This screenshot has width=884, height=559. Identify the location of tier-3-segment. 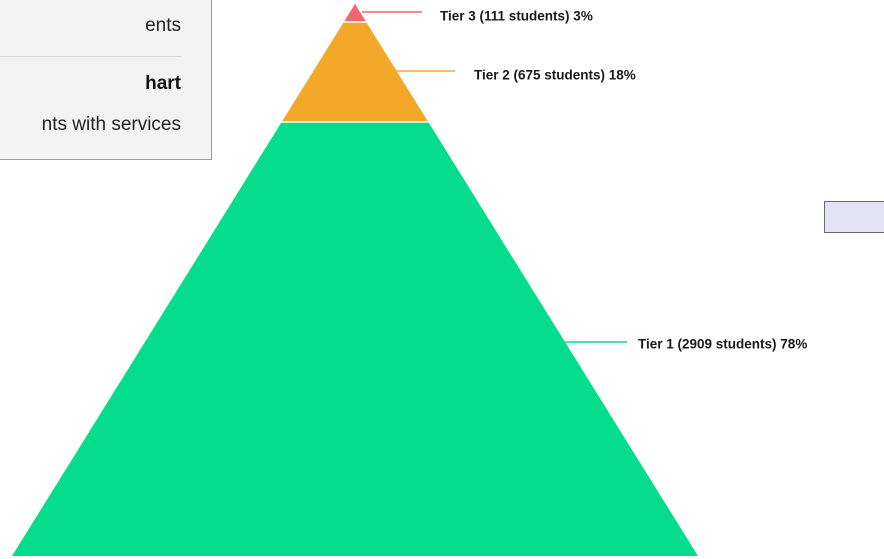
(355, 13).